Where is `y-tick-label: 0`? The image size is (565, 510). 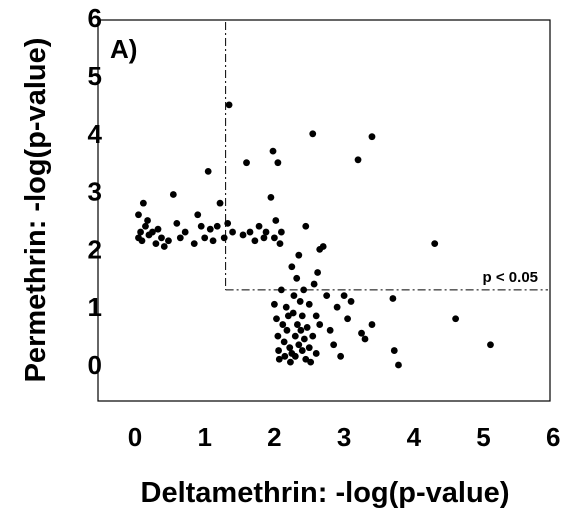 y-tick-label: 0 is located at coordinates (95, 365).